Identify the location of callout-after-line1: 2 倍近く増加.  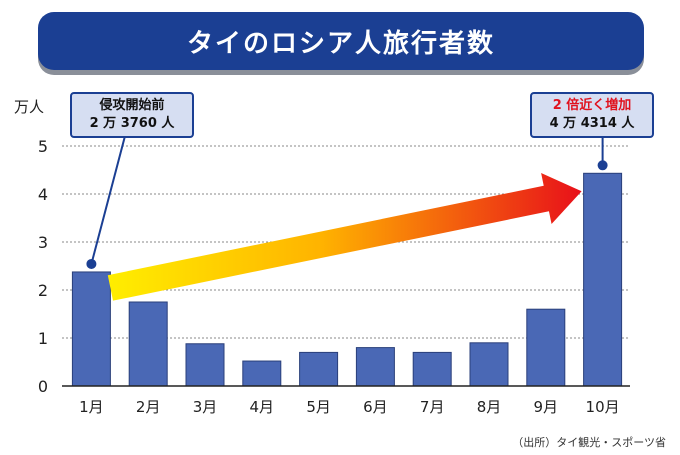
(592, 105).